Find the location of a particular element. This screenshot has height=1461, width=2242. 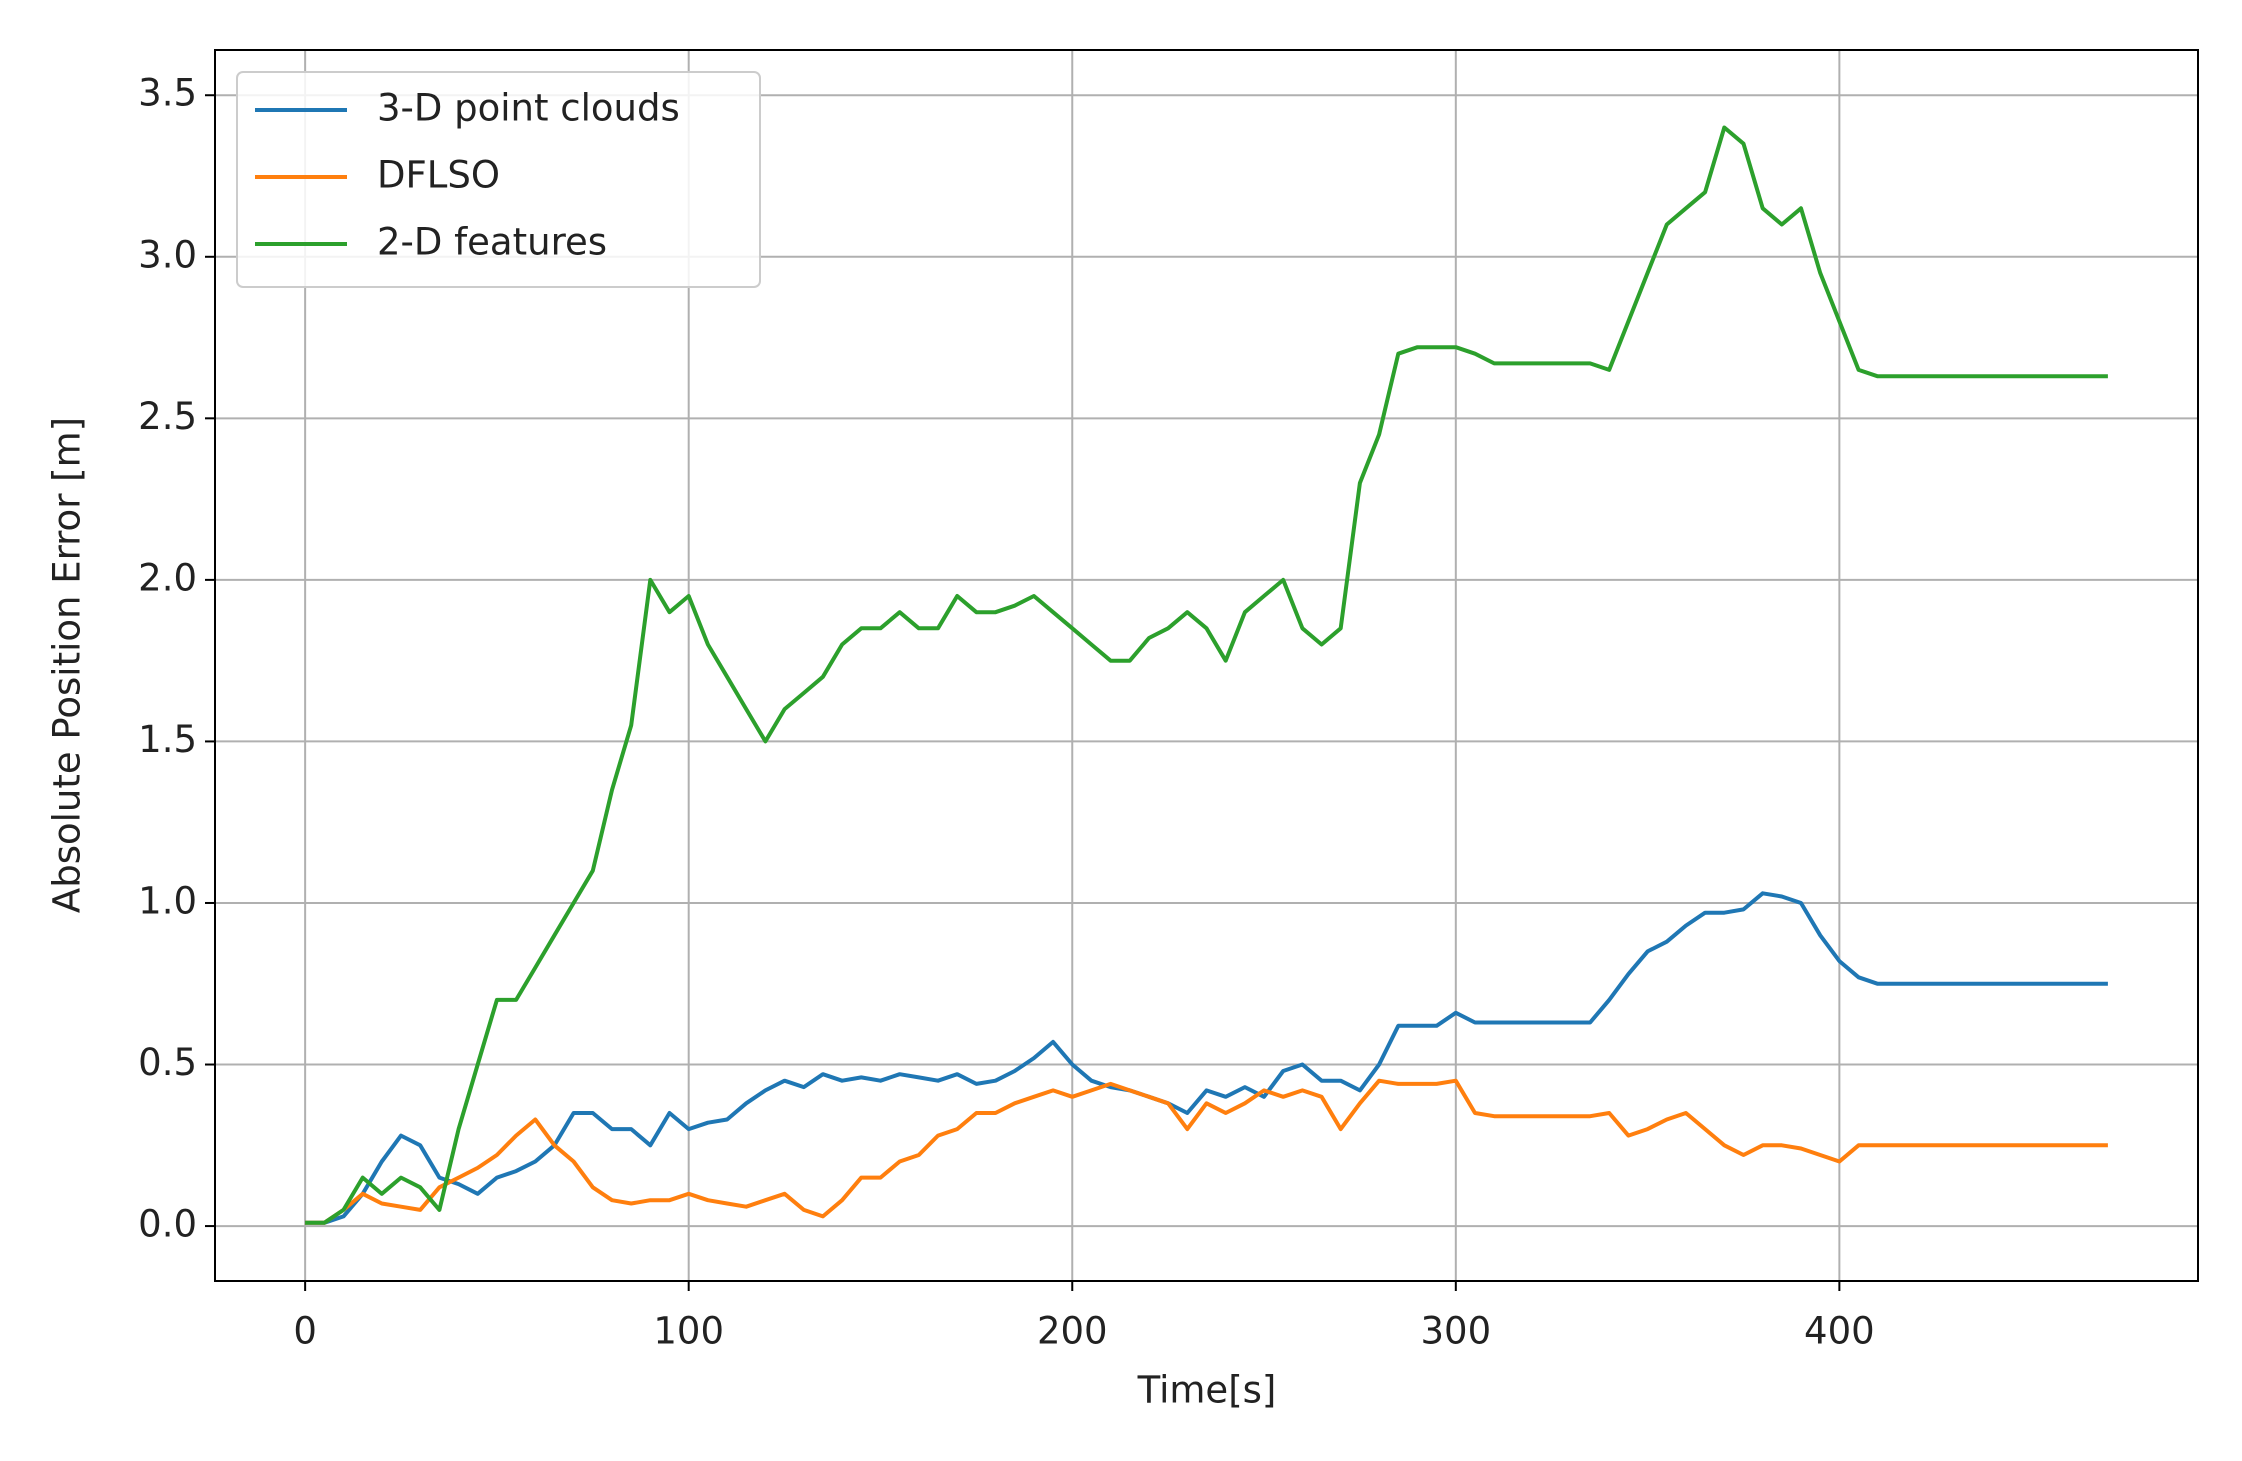

x-axis-label: Time[s] is located at coordinates (1207, 1390).